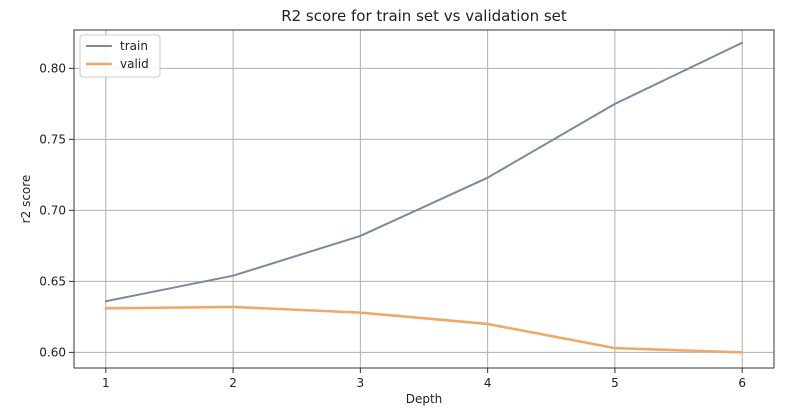  What do you see at coordinates (424, 329) in the screenshot?
I see `series-line-valid` at bounding box center [424, 329].